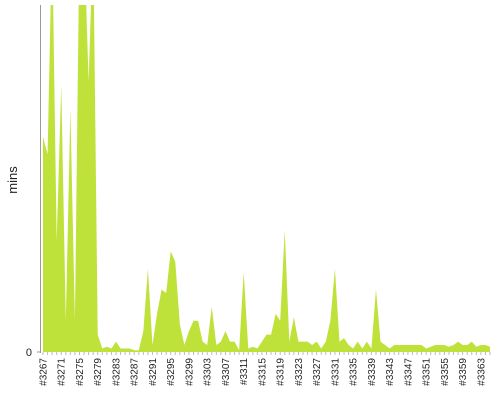  What do you see at coordinates (135, 372) in the screenshot?
I see `x-tick-label: #3287` at bounding box center [135, 372].